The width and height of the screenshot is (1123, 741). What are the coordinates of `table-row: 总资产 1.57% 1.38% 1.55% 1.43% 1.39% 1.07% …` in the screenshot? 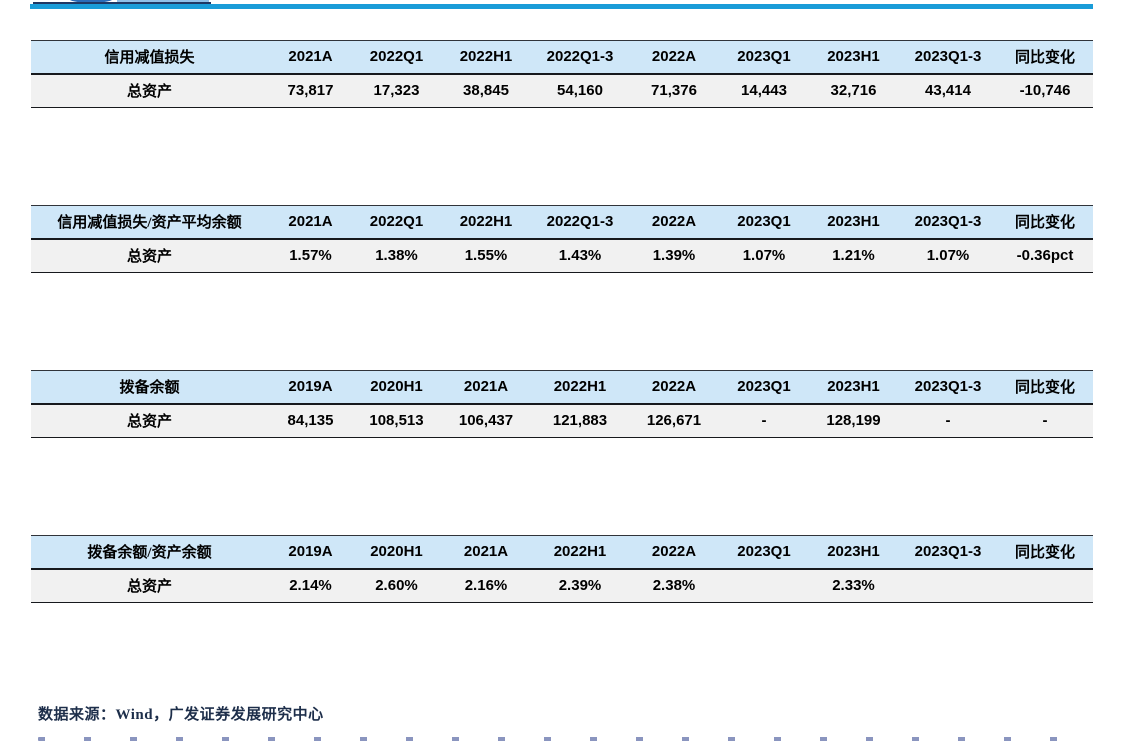 It's located at (562, 255).